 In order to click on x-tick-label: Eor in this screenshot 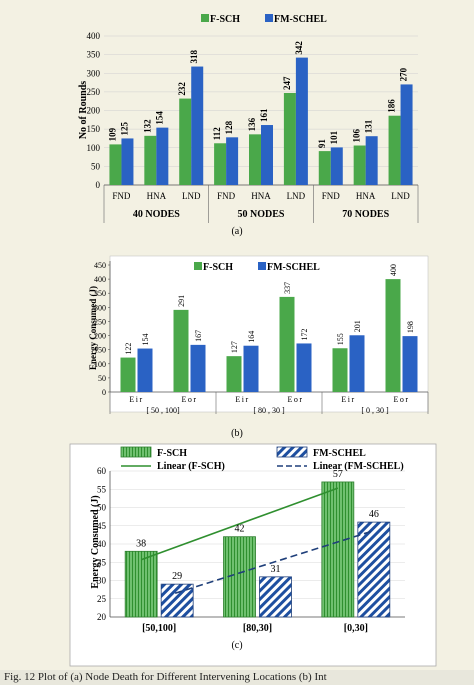, I will do `click(295, 399)`.